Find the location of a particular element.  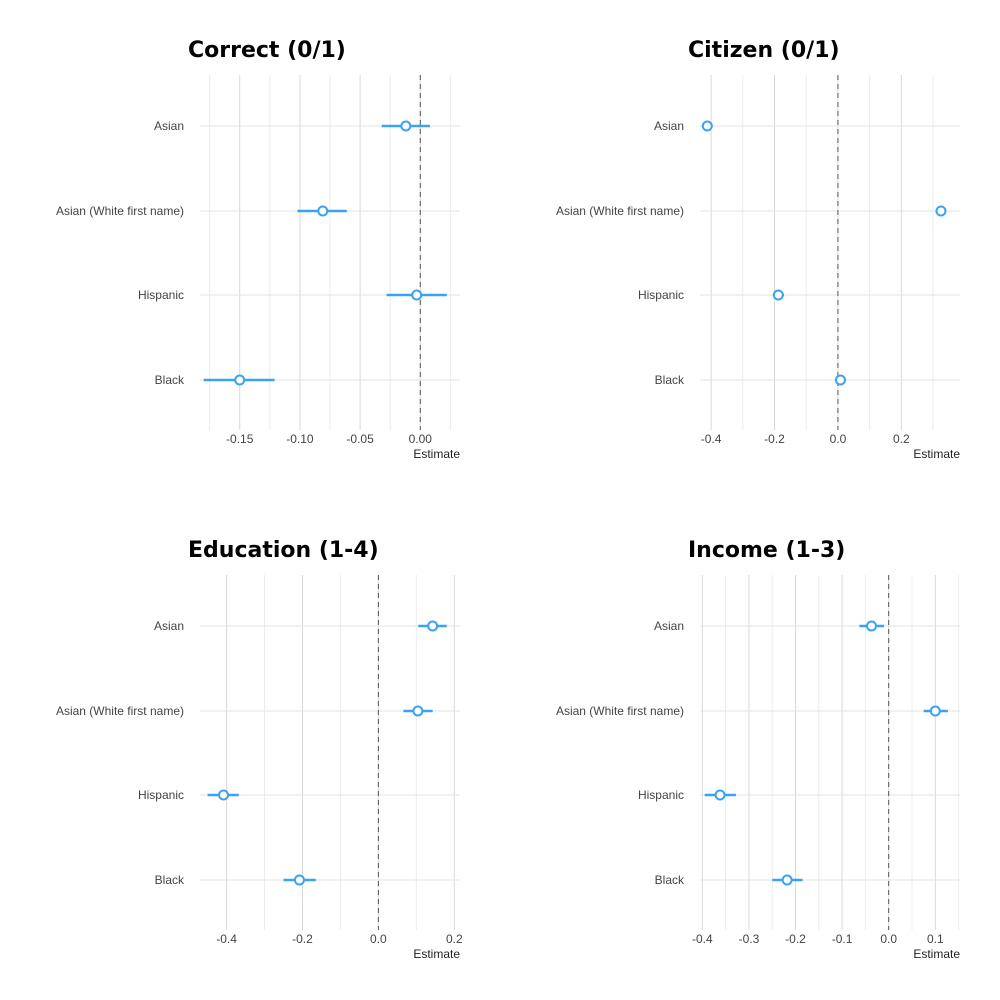

x-tick-label: 0.1 is located at coordinates (935, 939).